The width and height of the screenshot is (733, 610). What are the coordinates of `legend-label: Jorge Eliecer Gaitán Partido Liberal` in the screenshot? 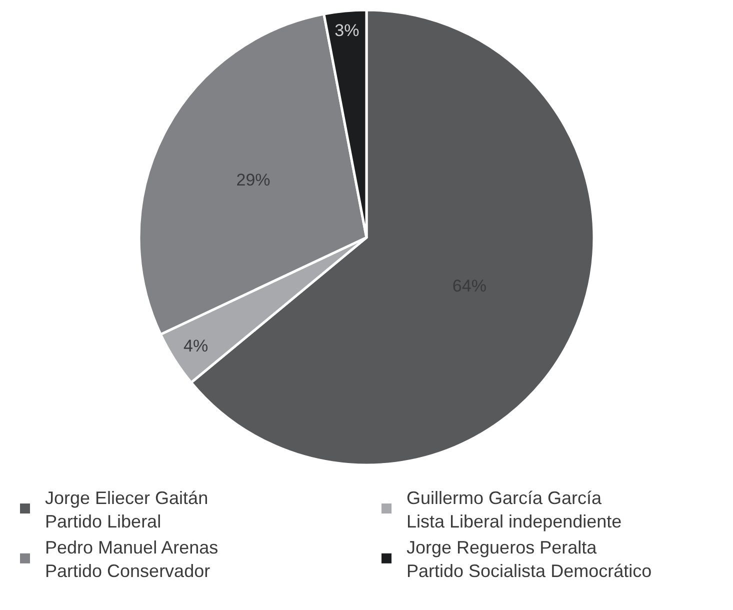 It's located at (126, 510).